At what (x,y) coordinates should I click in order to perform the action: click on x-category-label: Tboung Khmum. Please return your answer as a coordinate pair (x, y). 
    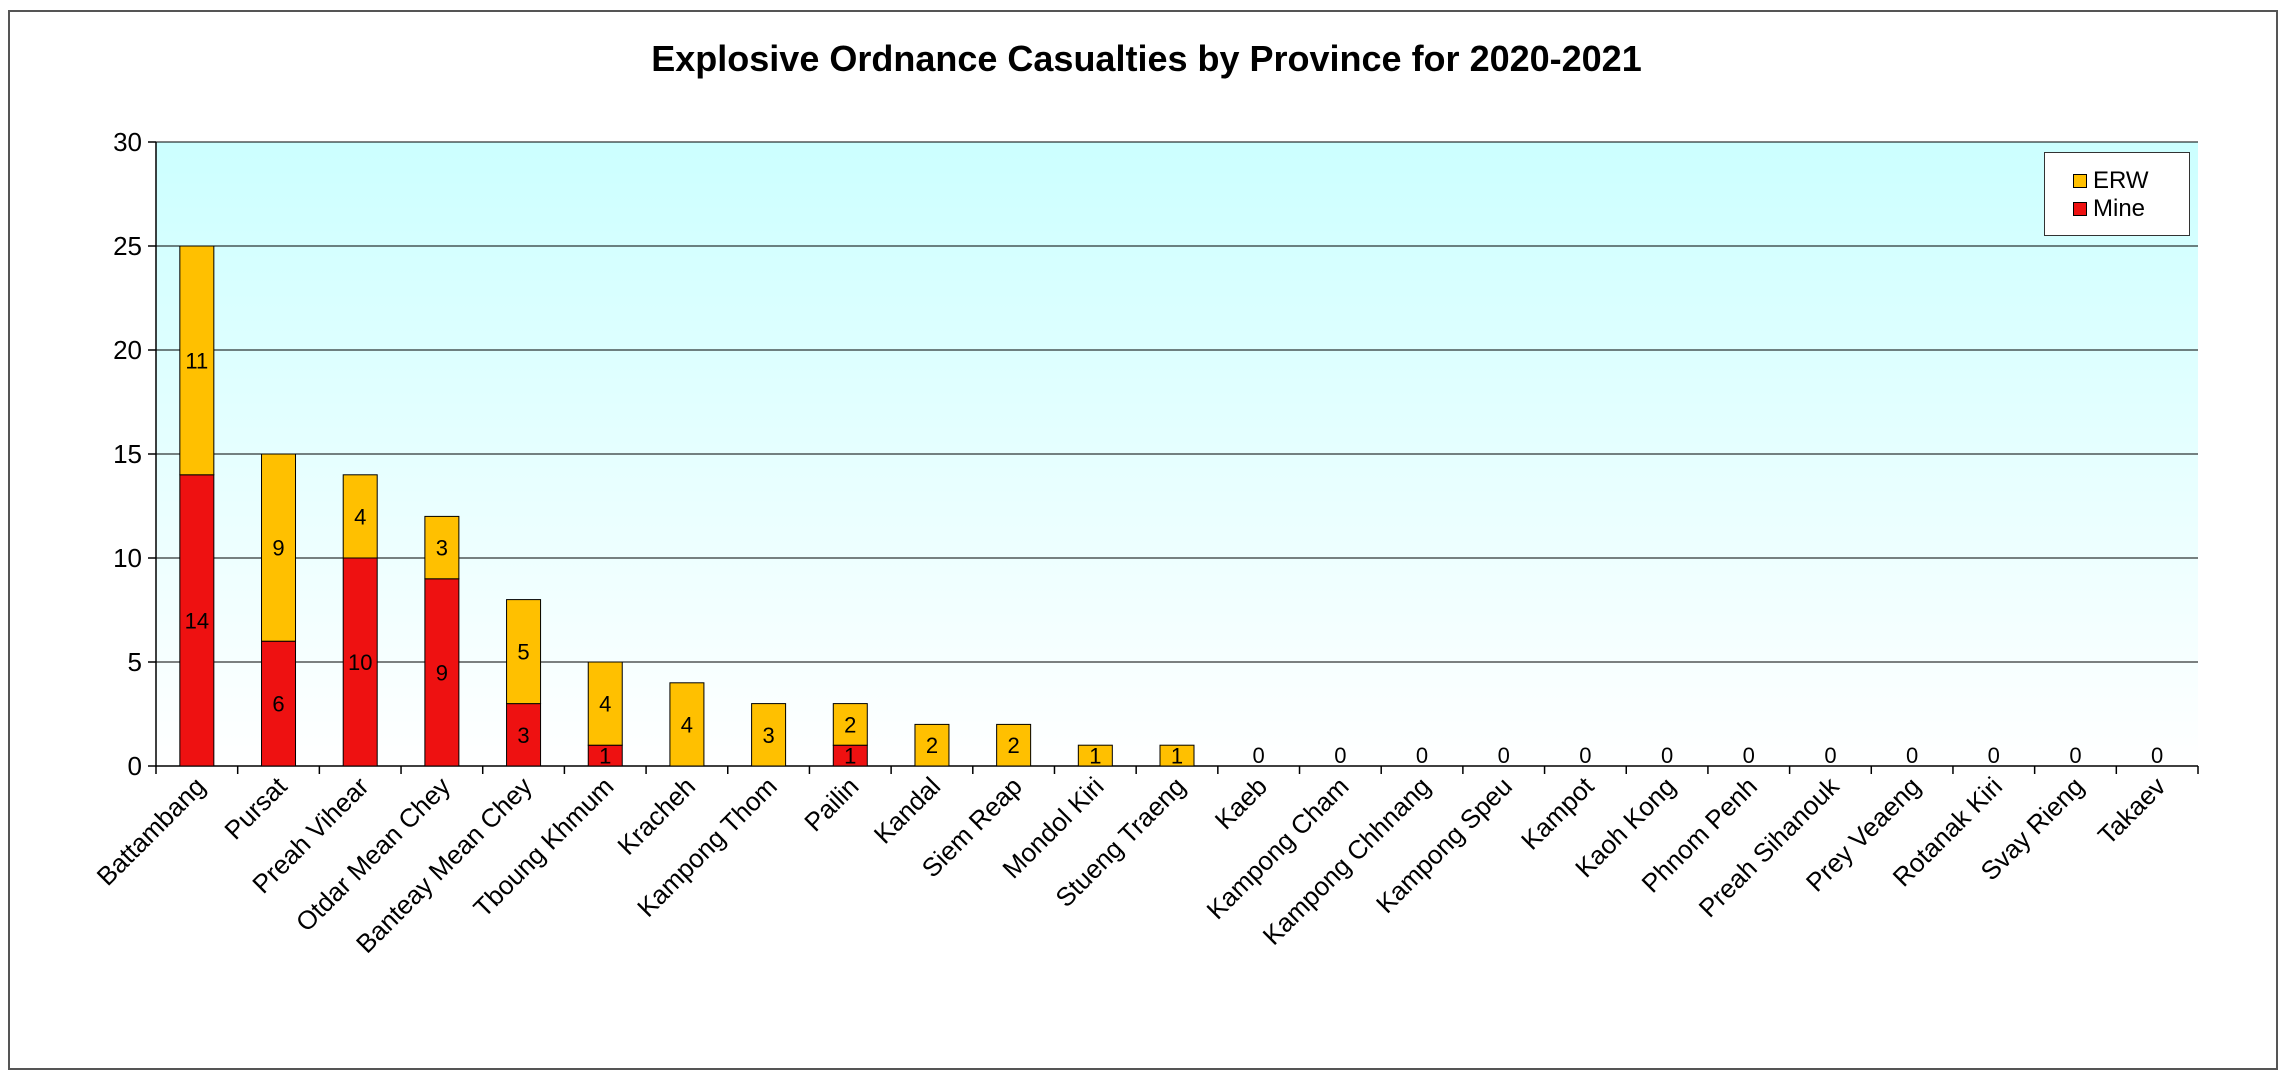
    Looking at the image, I should click on (543, 847).